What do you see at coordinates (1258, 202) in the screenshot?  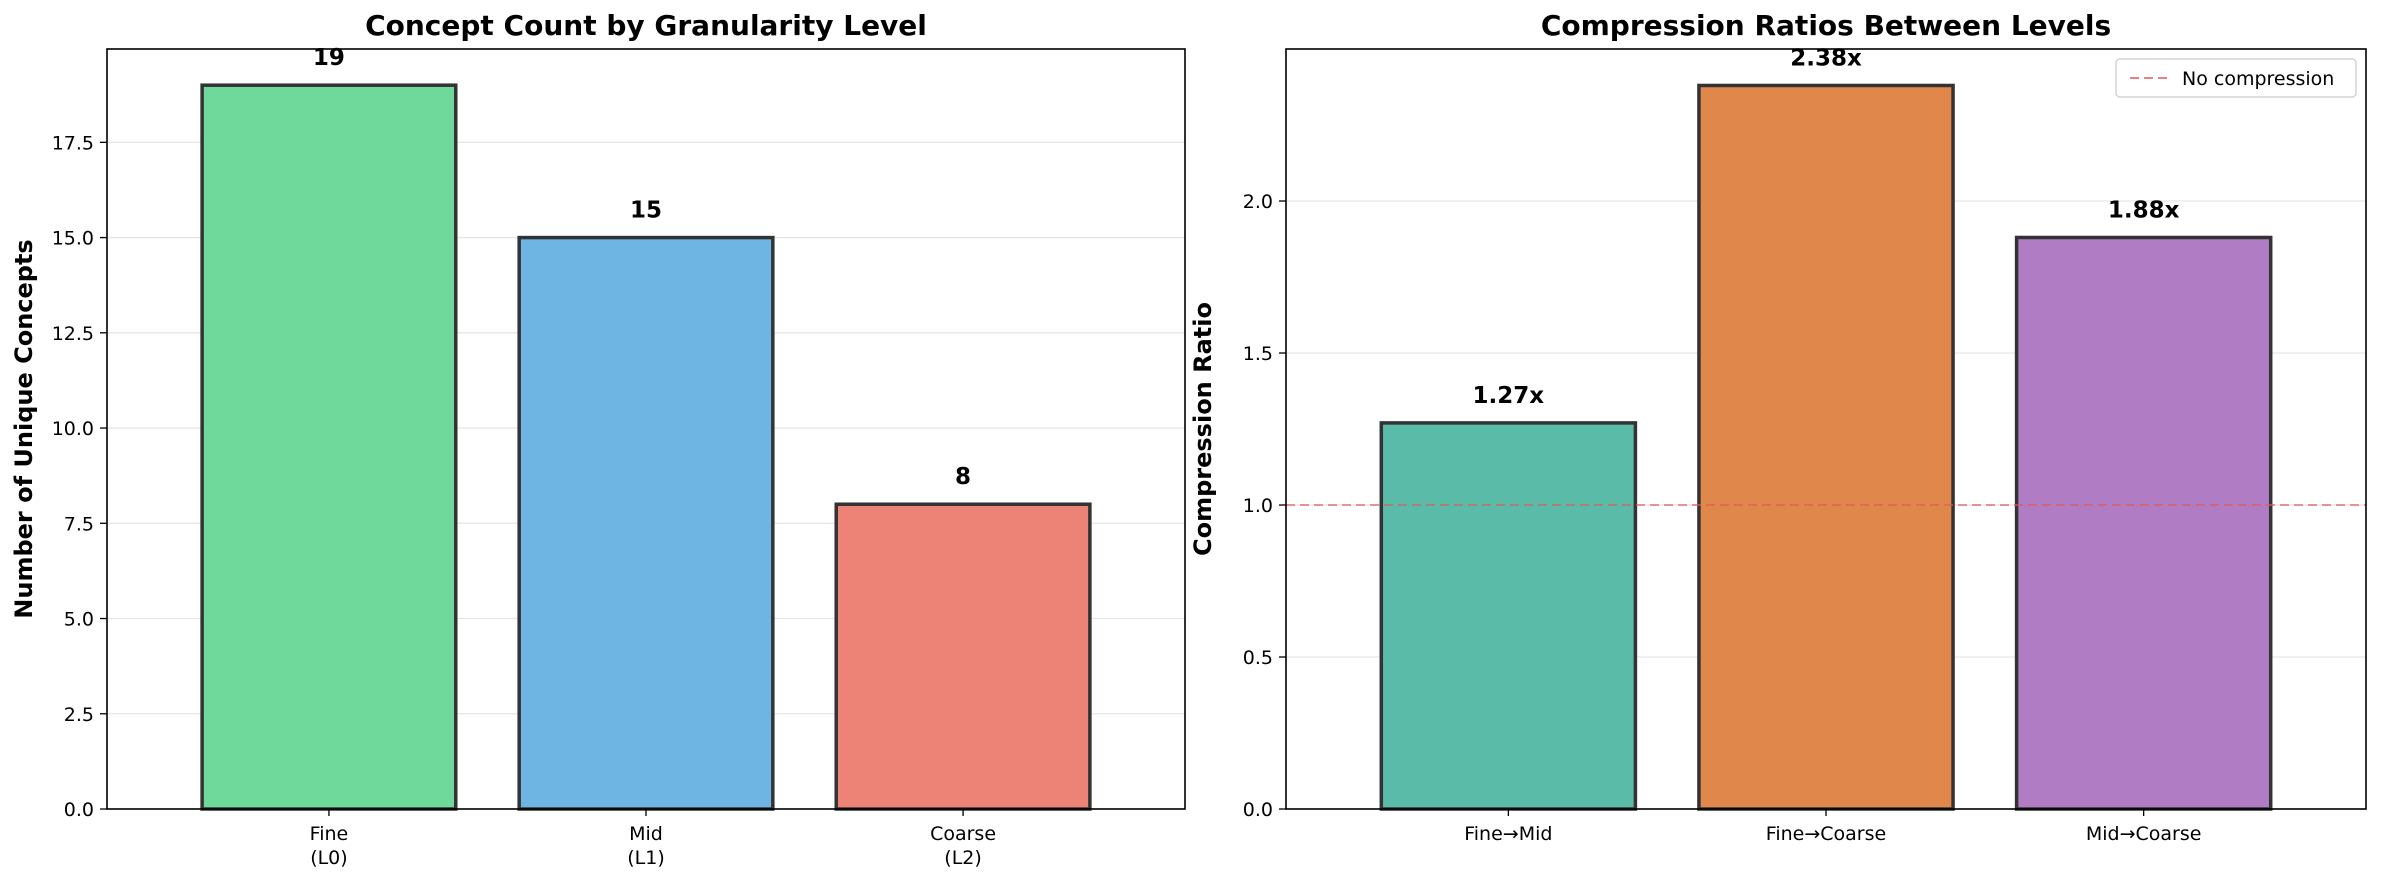 I see `y-tick-label: 2.0` at bounding box center [1258, 202].